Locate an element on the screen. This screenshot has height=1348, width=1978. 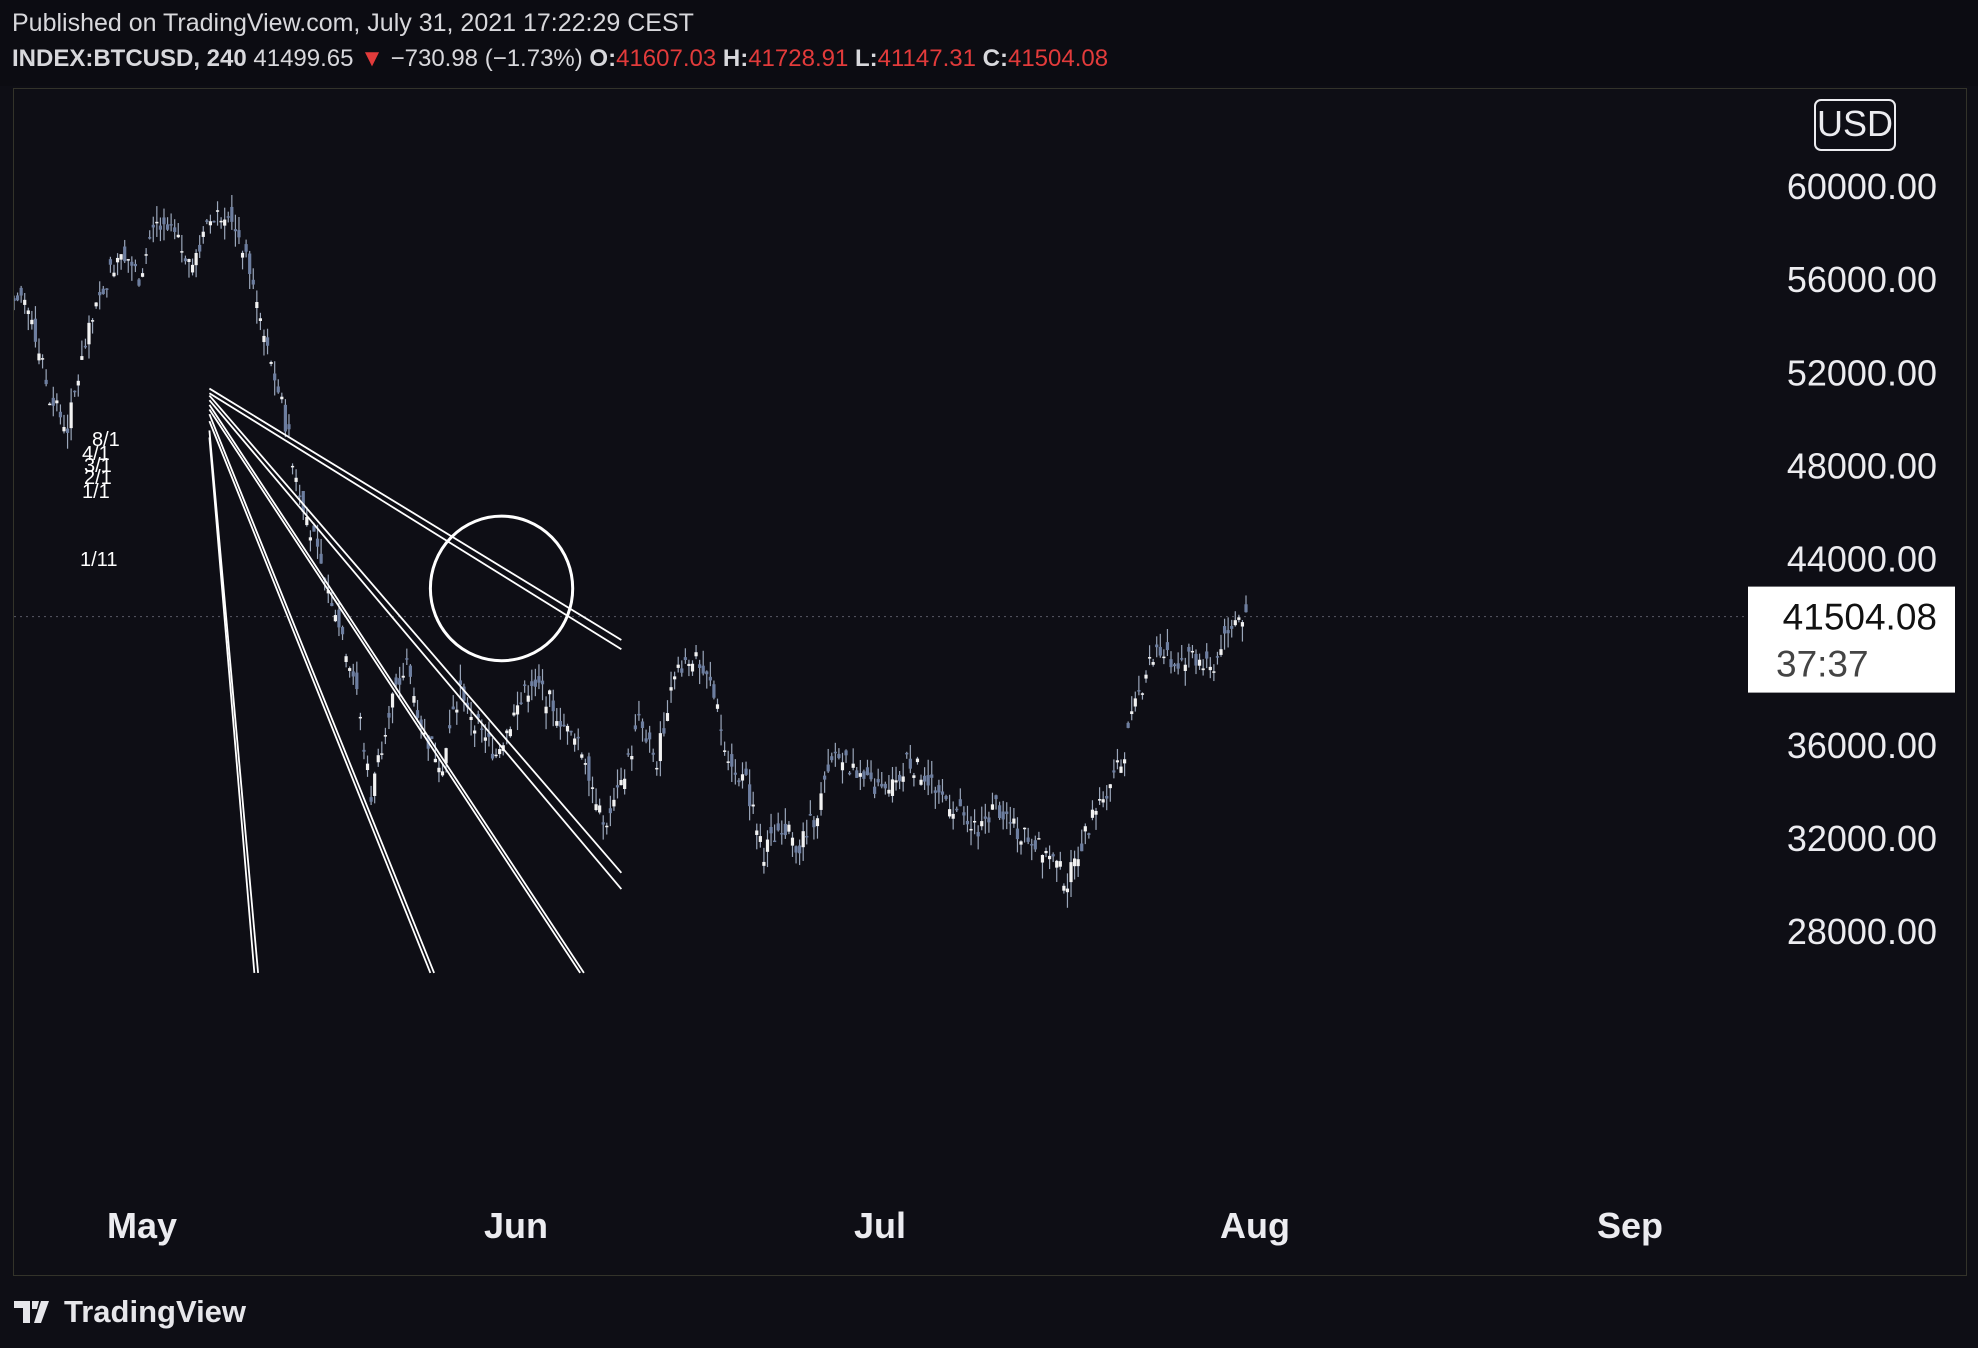
current-price-label: 41504.08 is located at coordinates (1860, 617).